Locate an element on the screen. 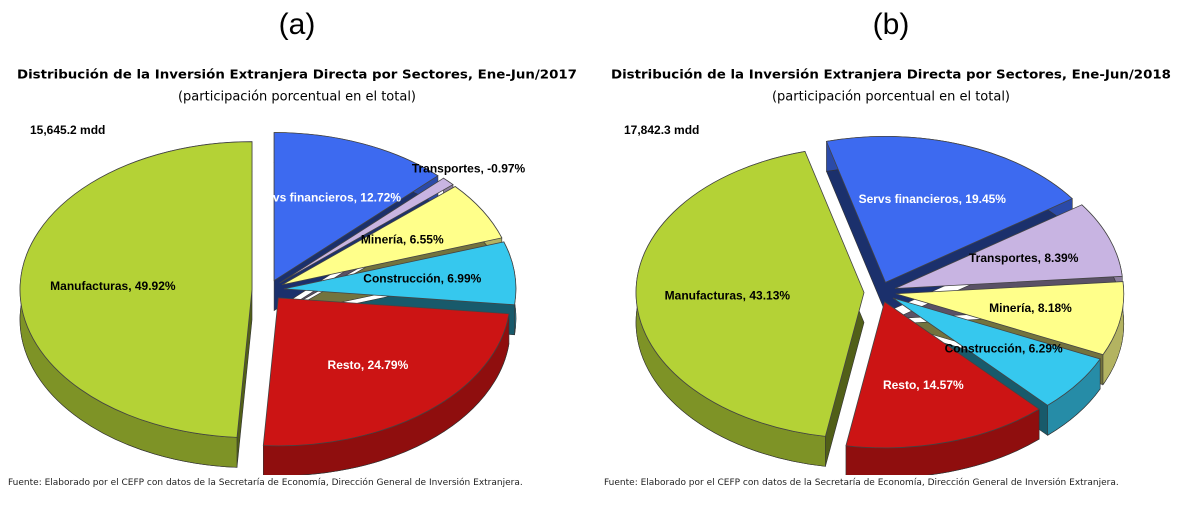  data-label: Manufacturas, 43.13% is located at coordinates (728, 296).